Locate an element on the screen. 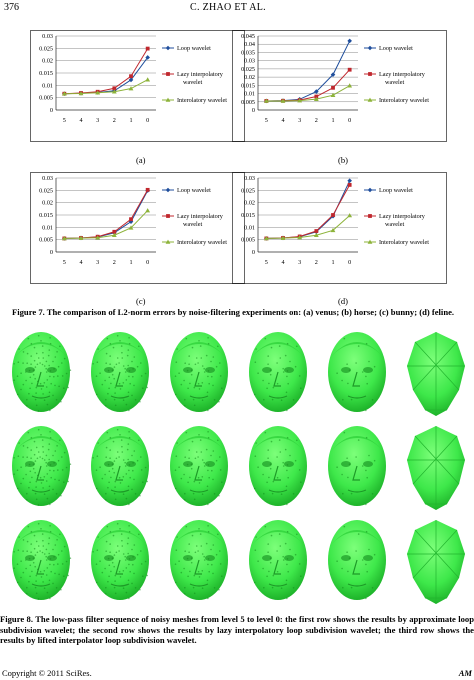 Image resolution: width=474 pixels, height=680 pixels. x-tick-label: 2 is located at coordinates (316, 262).